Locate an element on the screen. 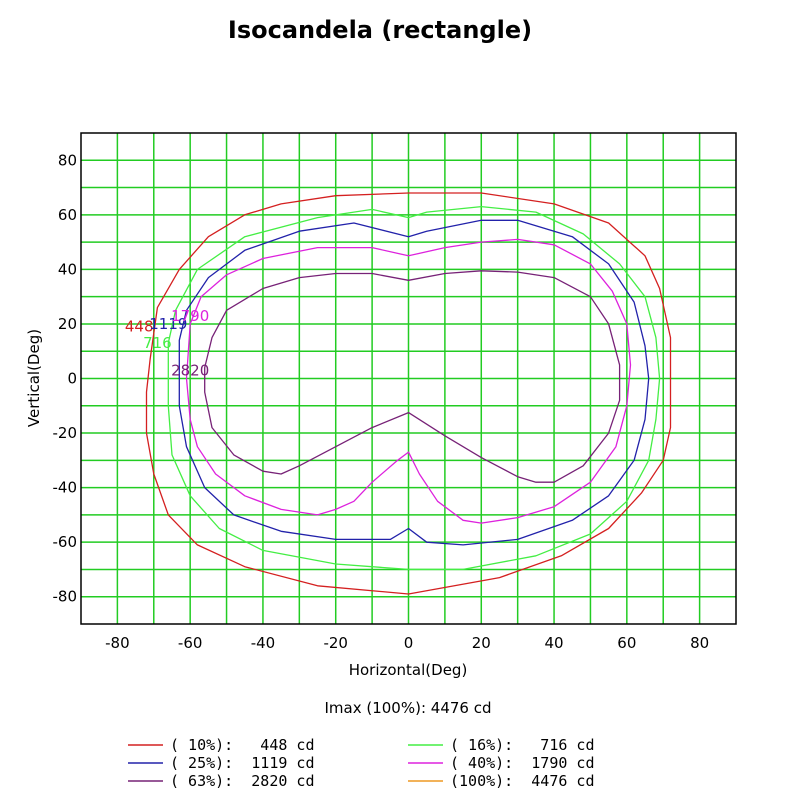 The height and width of the screenshot is (800, 800). y-axis-label: Vertical(Deg) is located at coordinates (34, 378).